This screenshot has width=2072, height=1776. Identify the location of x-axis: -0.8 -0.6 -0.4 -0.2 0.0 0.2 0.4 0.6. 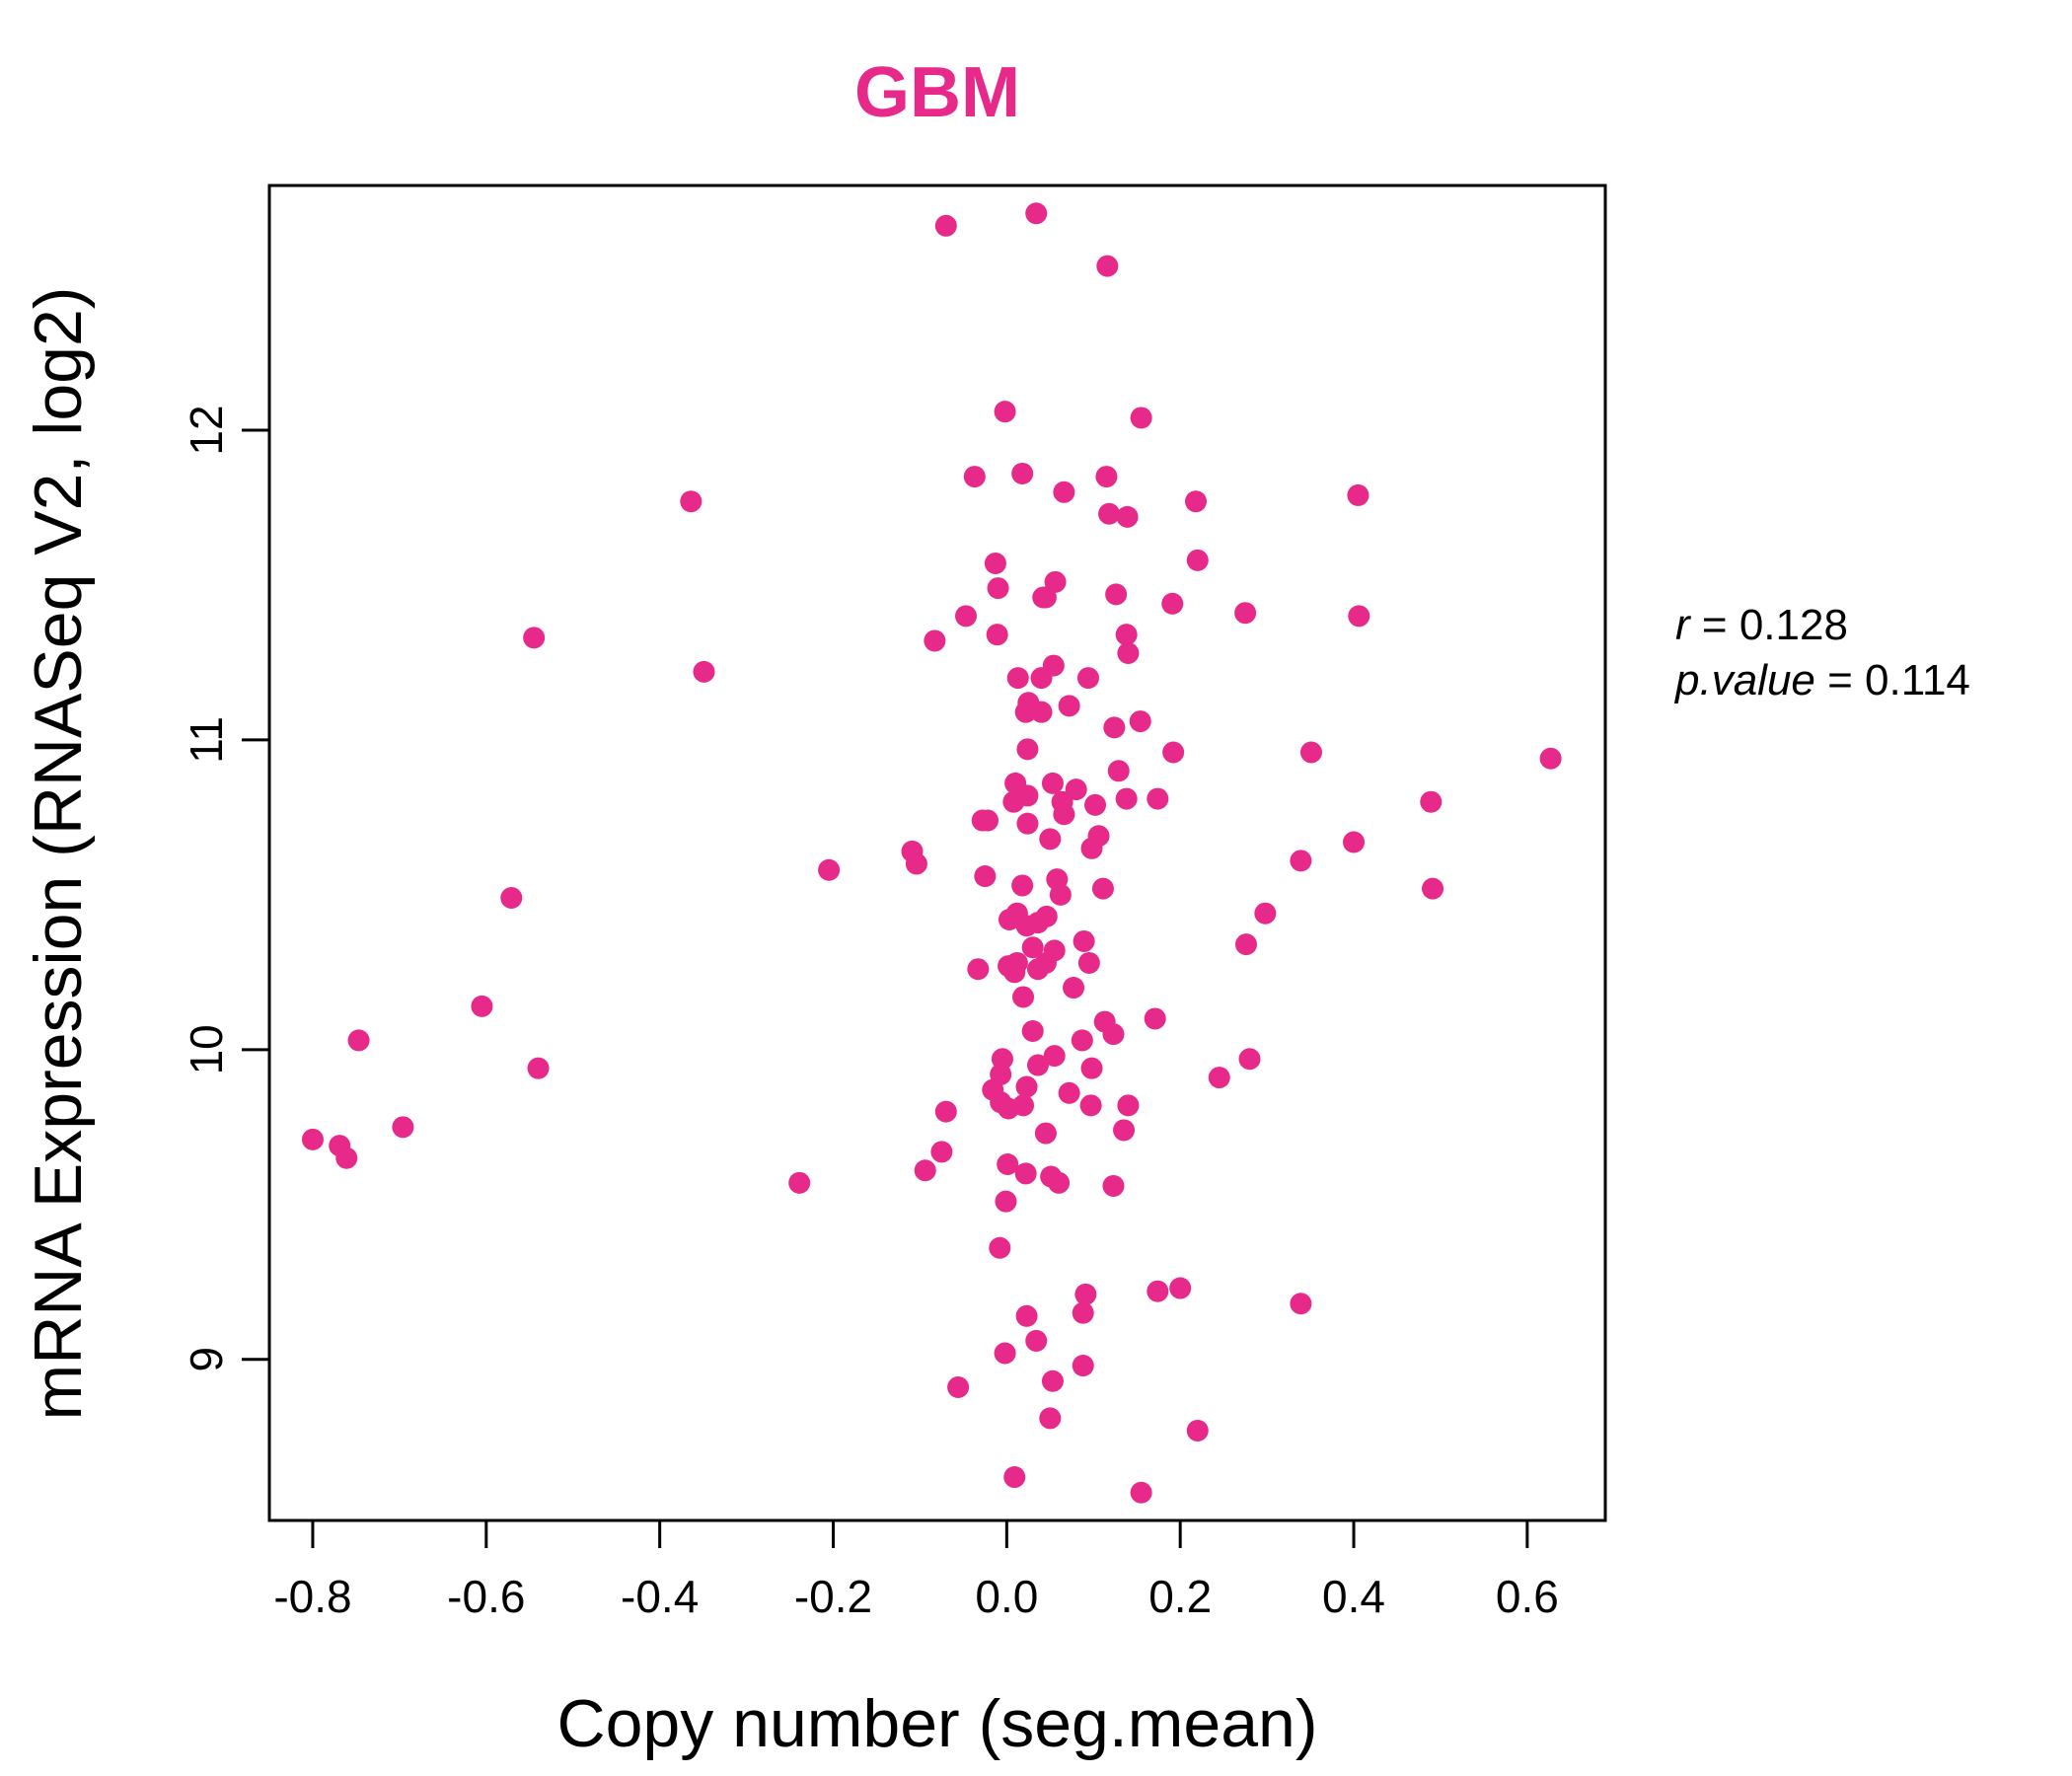
(916, 1570).